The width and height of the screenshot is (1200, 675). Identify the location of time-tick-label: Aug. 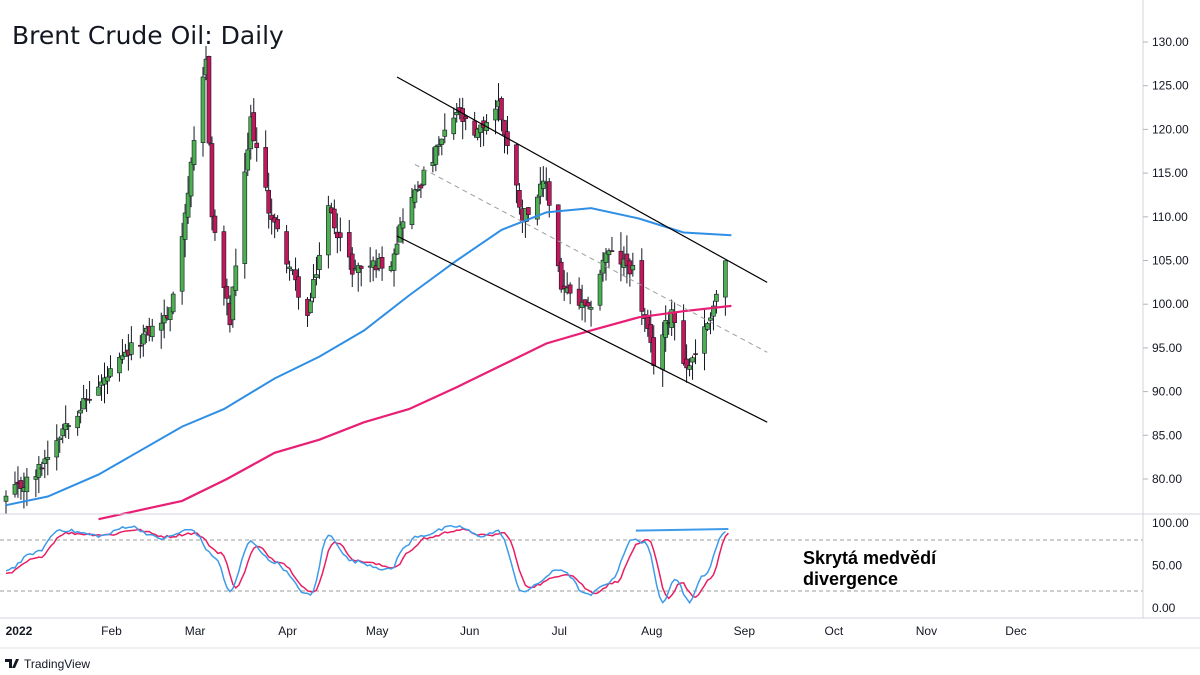
(651, 631).